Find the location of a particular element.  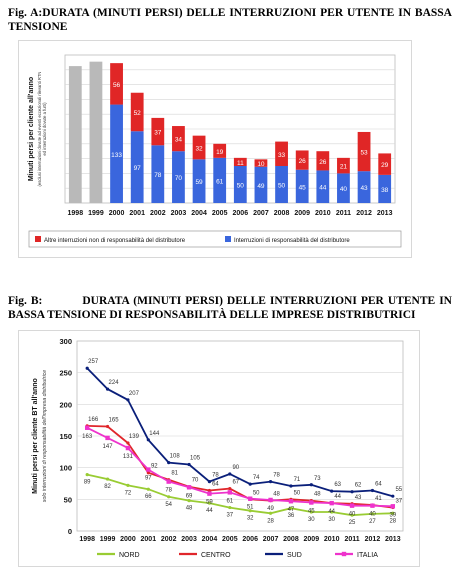

y-axis-sublabel-2: ed interruzioni dovute a furti) is located at coordinates (44, 129).